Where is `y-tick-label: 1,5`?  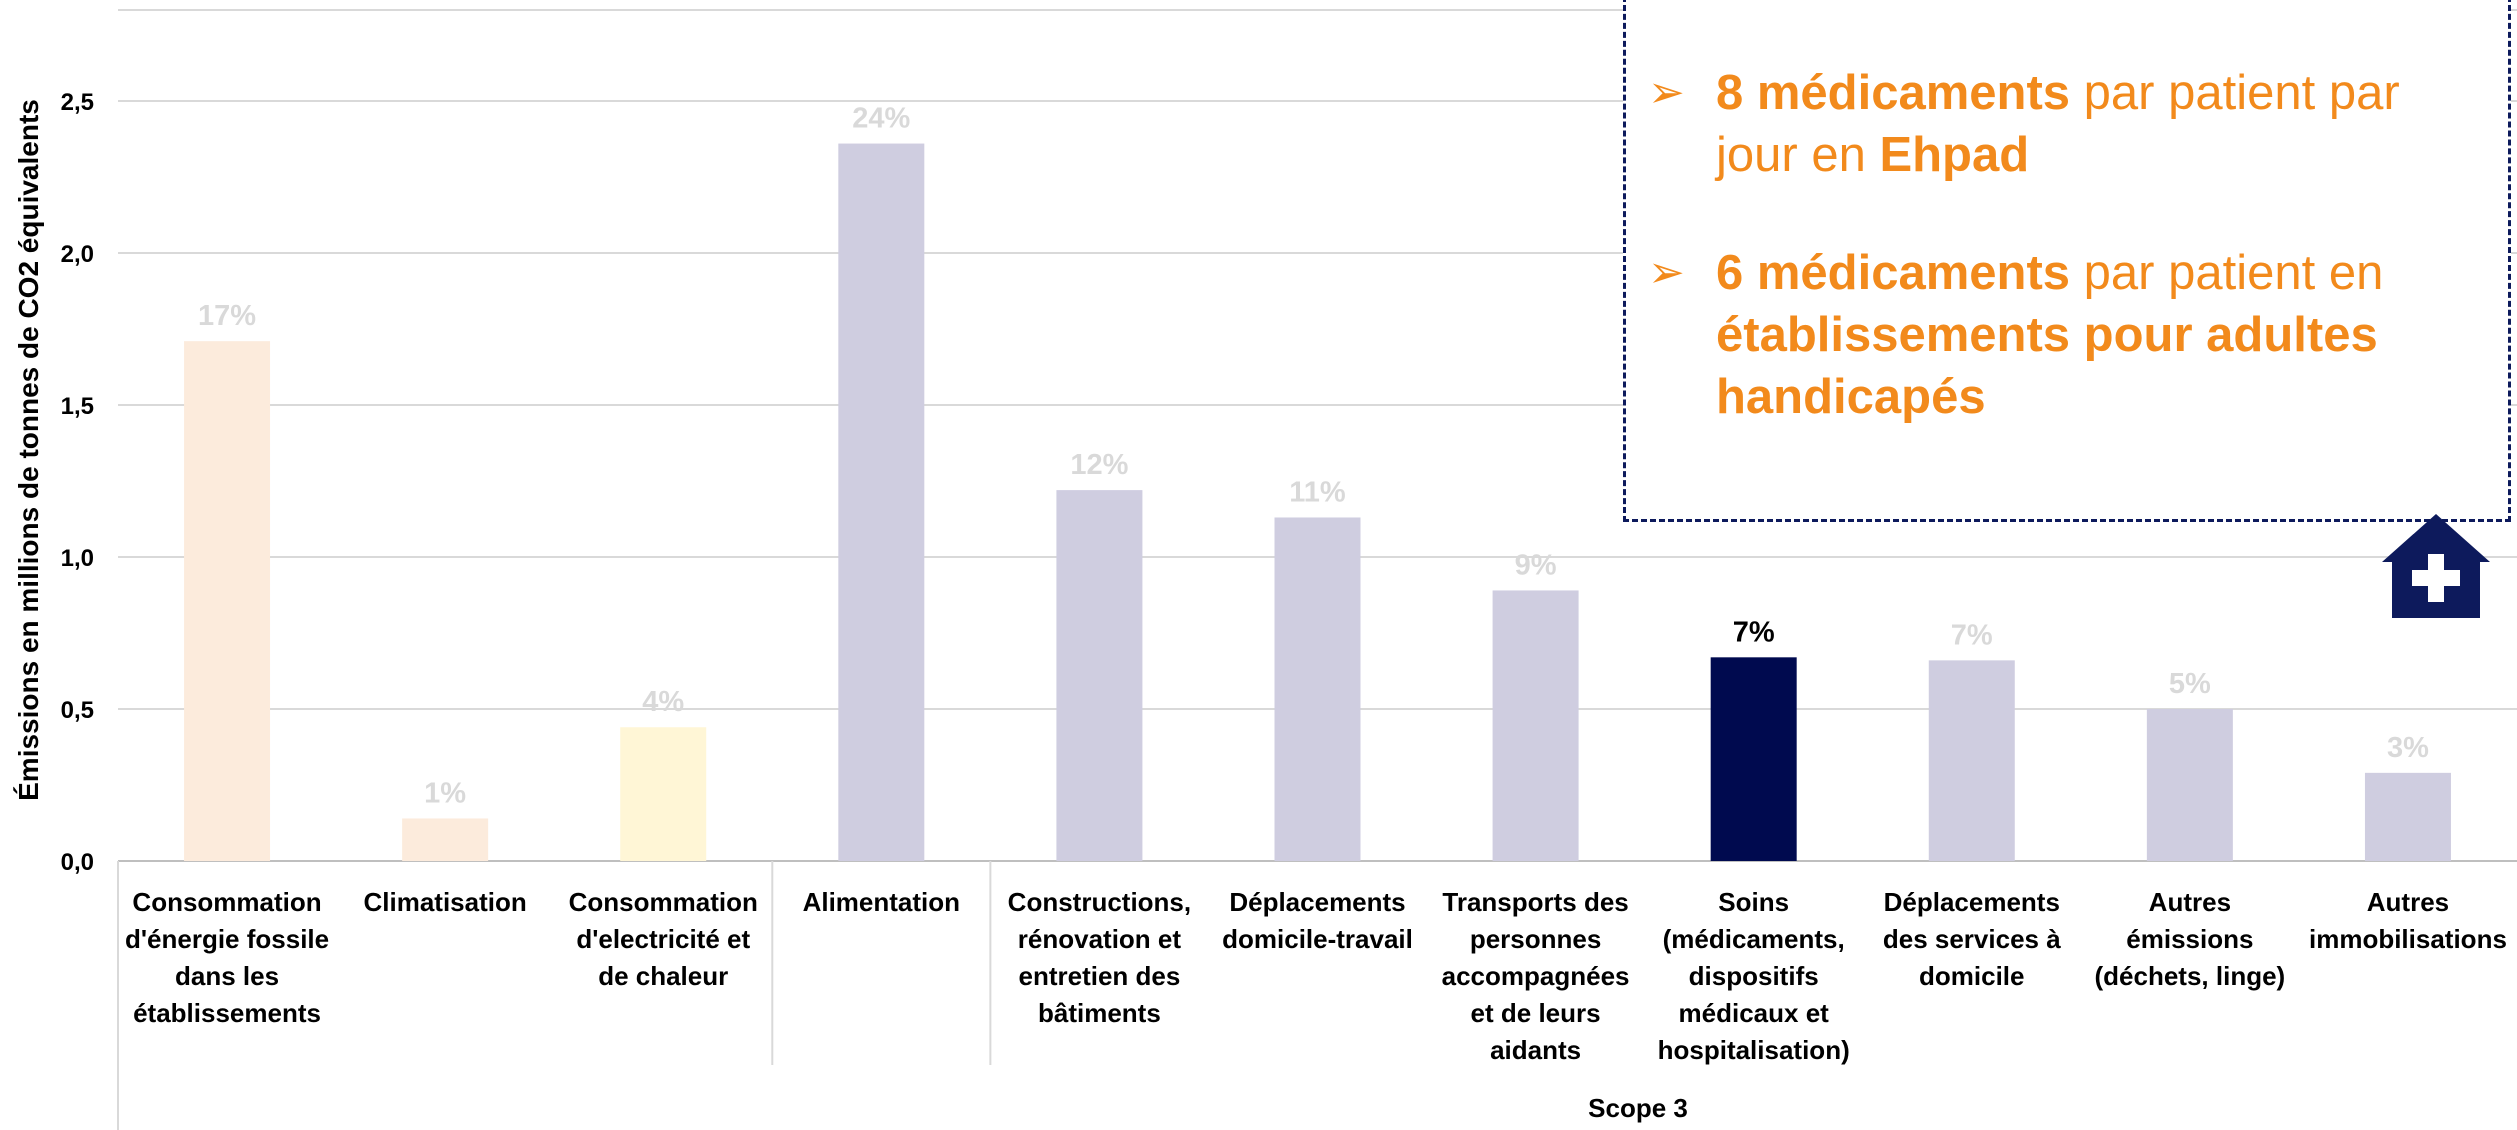 y-tick-label: 1,5 is located at coordinates (77, 406).